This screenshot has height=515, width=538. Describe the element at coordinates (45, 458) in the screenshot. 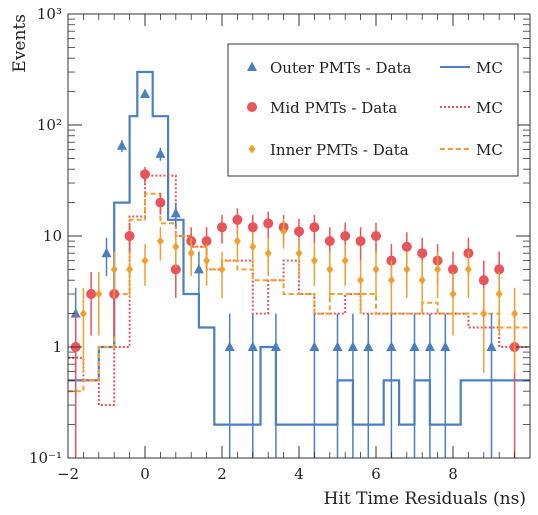

I see `y-tick-label: 10⁻¹` at that location.